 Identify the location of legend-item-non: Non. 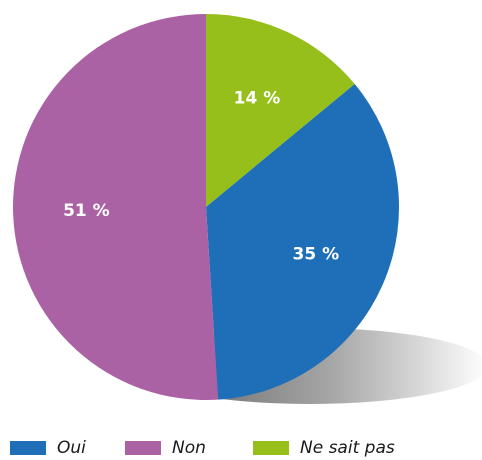
(165, 448).